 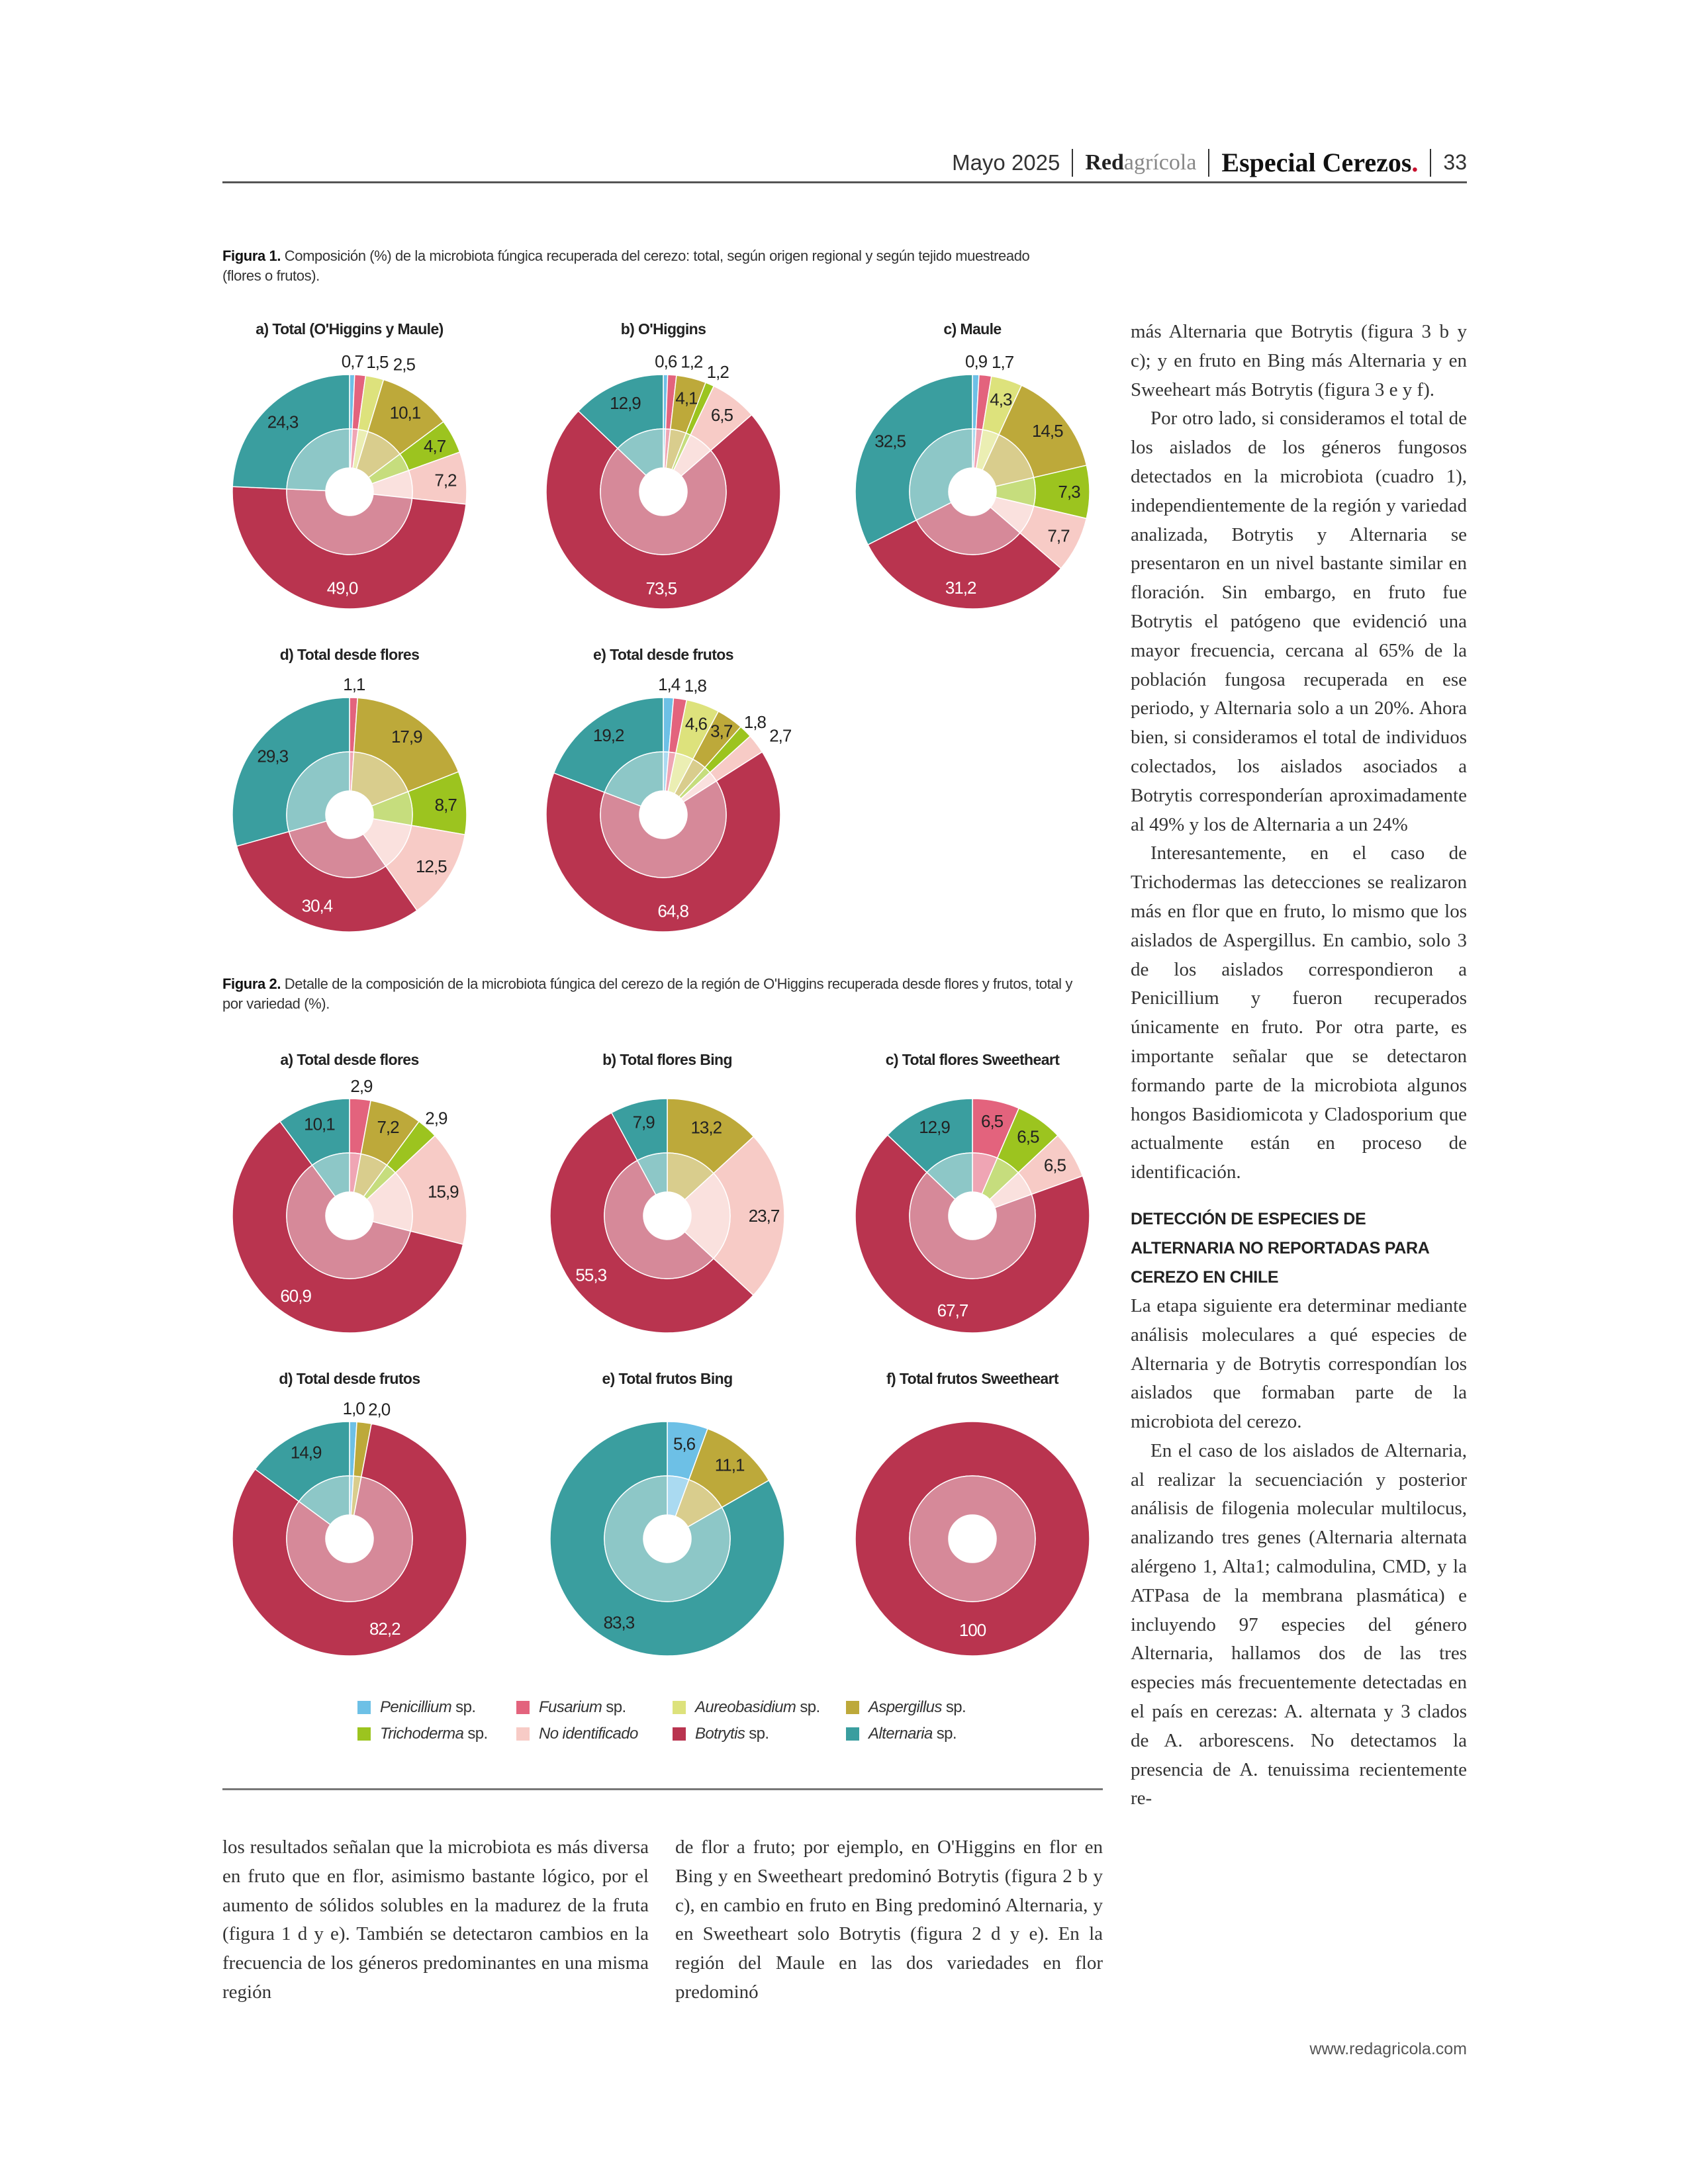 I want to click on legend-label: No identificado, so click(x=588, y=1734).